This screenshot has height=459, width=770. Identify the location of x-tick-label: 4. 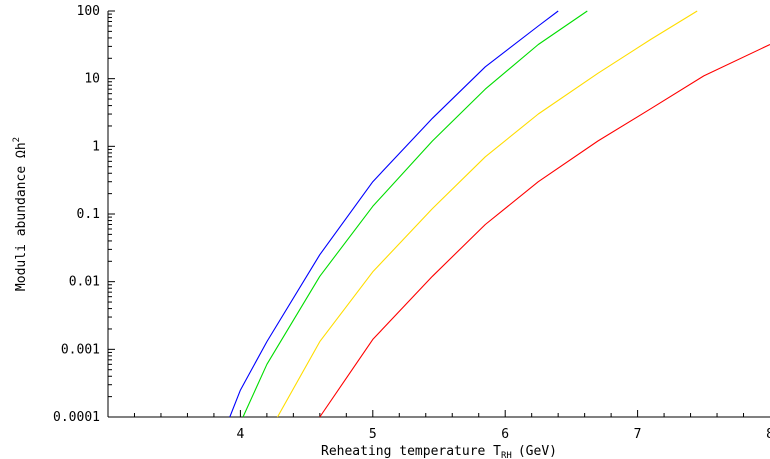
(240, 434).